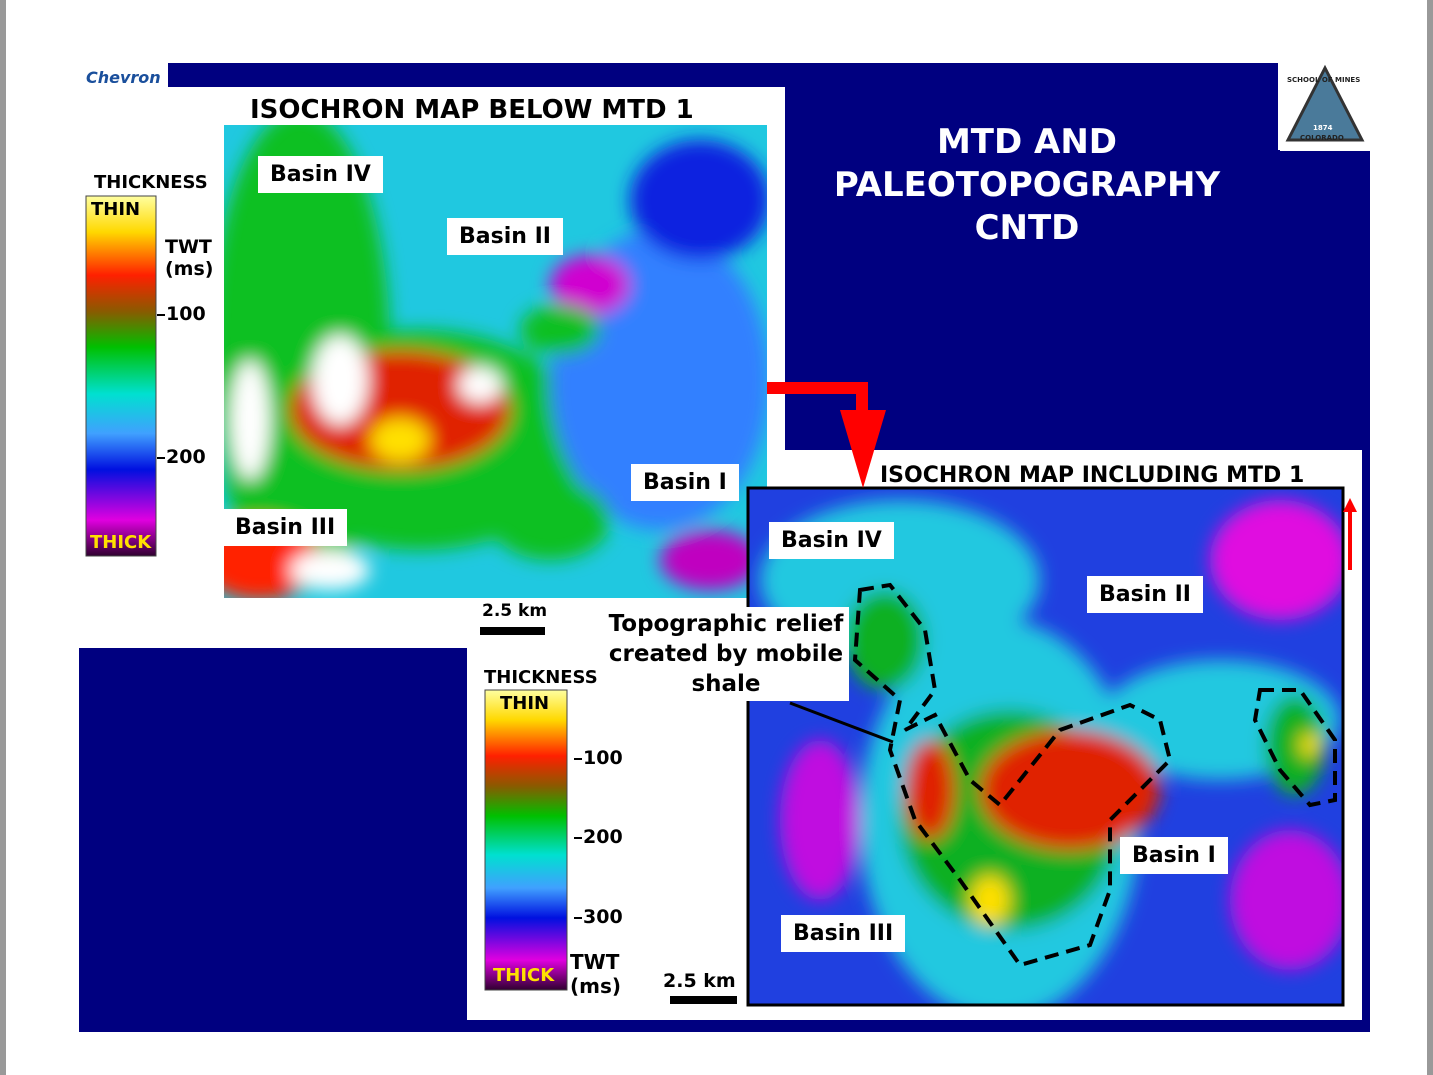 This screenshot has height=1075, width=1433. Describe the element at coordinates (863, 449) in the screenshot. I see `arrow-head` at that location.